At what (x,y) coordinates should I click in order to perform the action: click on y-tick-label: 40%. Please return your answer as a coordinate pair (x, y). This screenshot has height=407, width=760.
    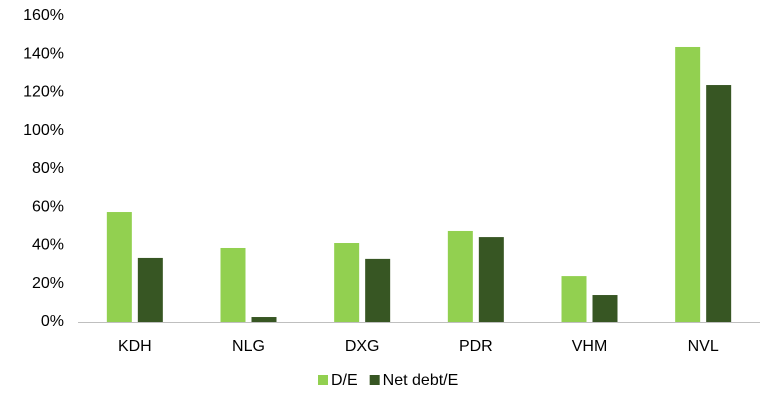
    Looking at the image, I should click on (48, 245).